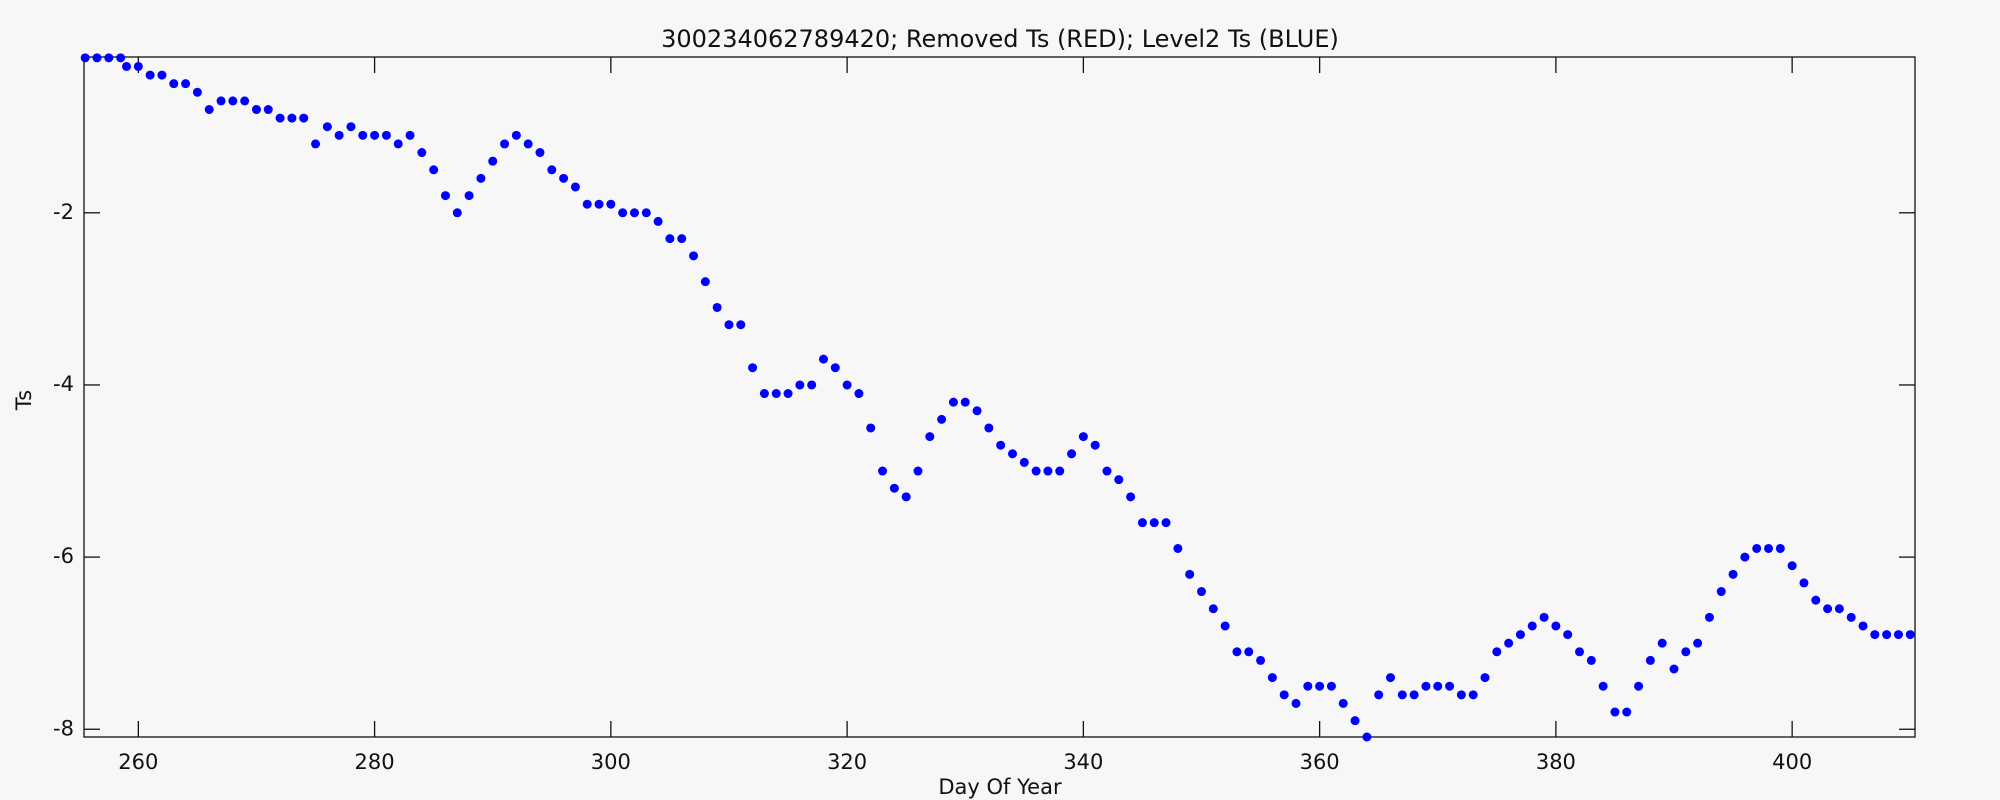  What do you see at coordinates (24, 400) in the screenshot?
I see `y-axis-label: Ts` at bounding box center [24, 400].